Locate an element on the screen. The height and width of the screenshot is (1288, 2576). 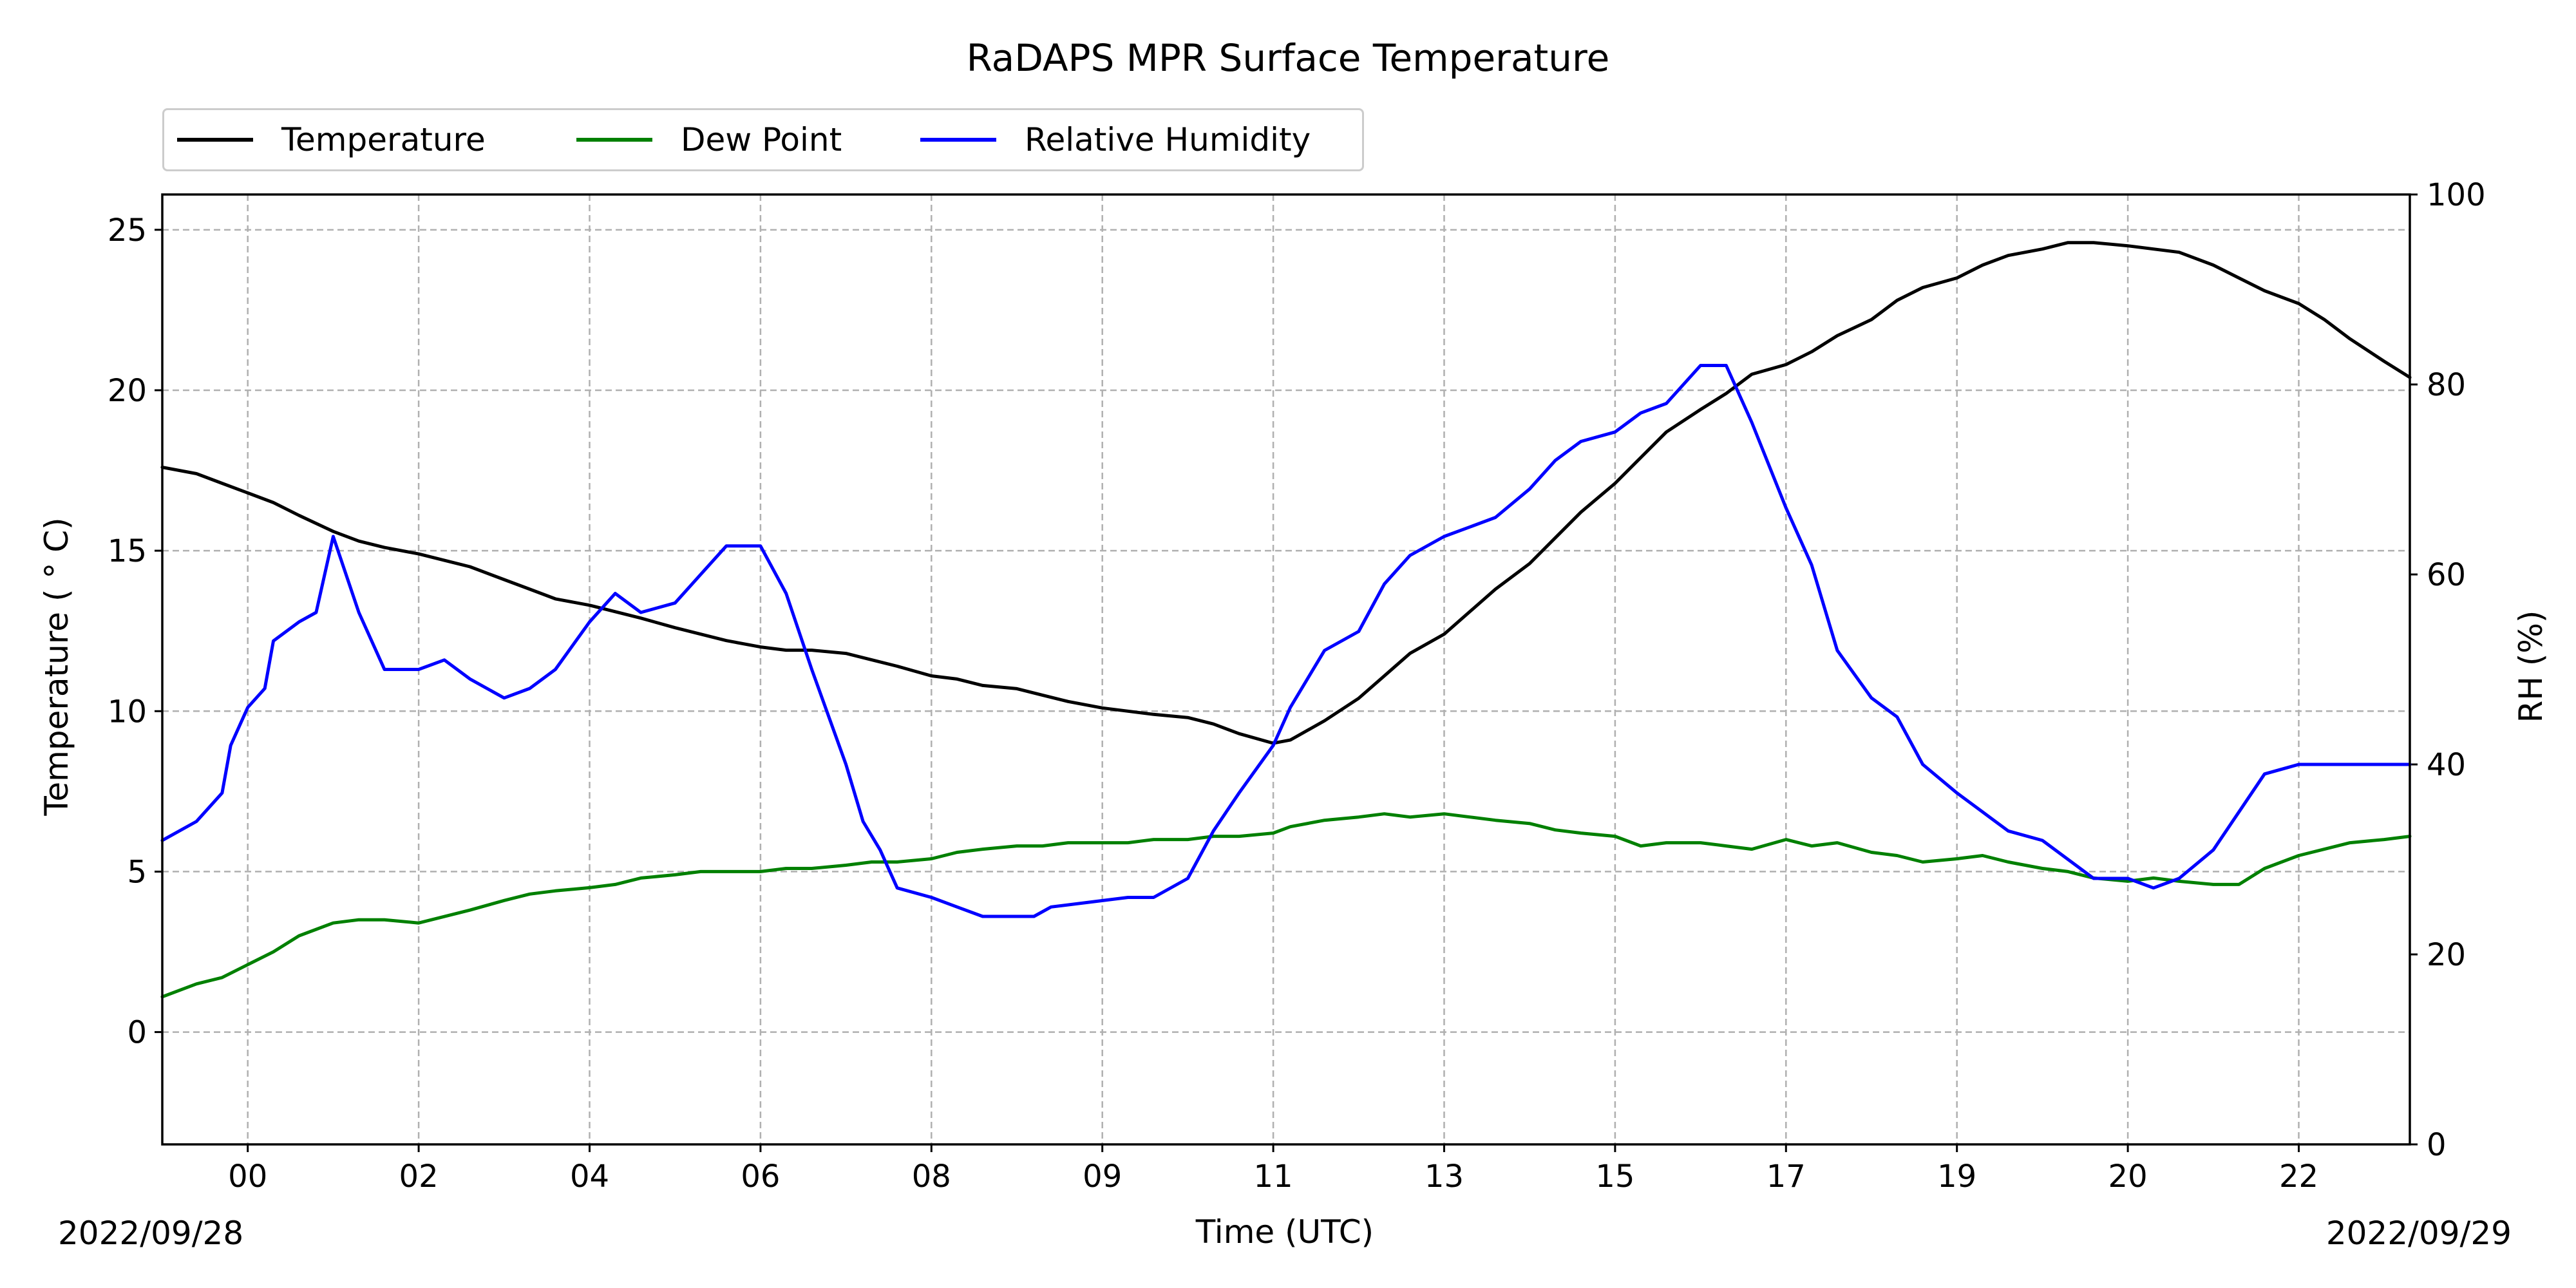
legend-swatch-temperature is located at coordinates (215, 140).